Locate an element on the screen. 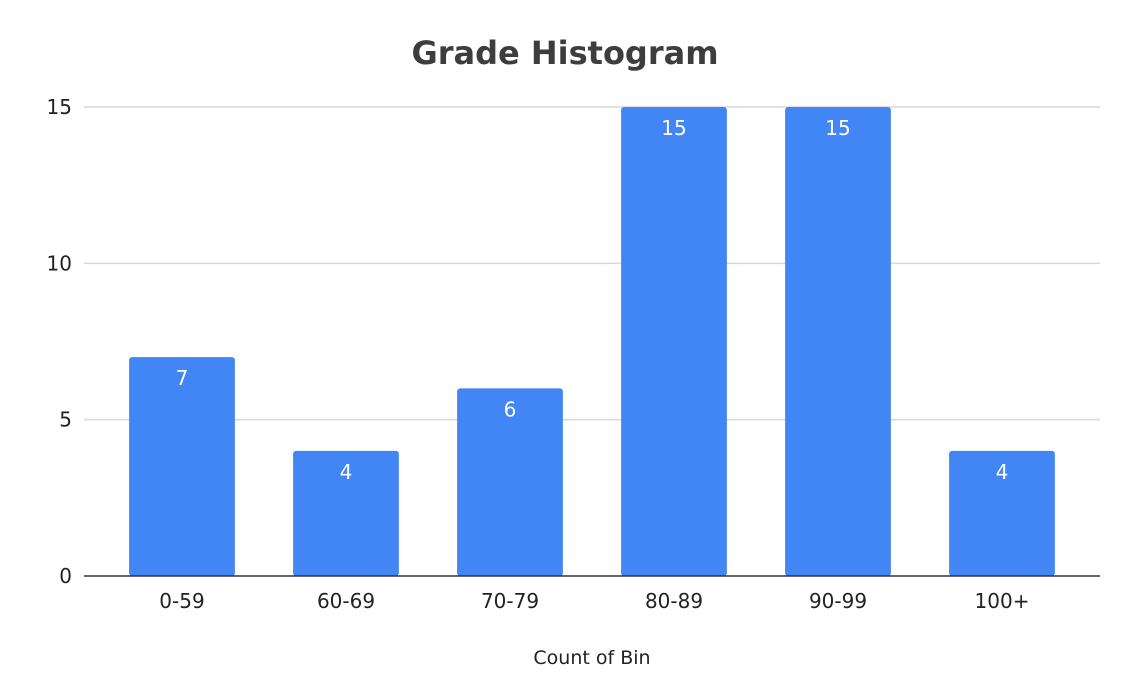 This screenshot has width=1130, height=700. x-tick-label: 90-99 is located at coordinates (838, 601).